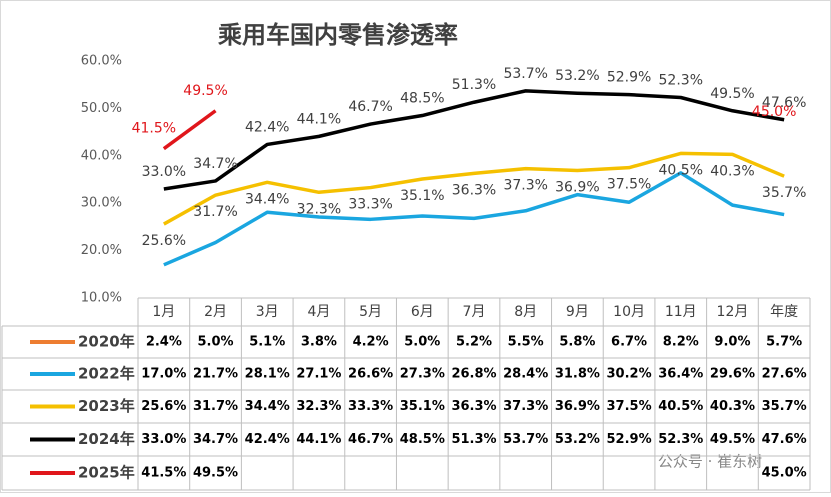  Describe the element at coordinates (267, 199) in the screenshot. I see `data-label: 34.4%` at that location.